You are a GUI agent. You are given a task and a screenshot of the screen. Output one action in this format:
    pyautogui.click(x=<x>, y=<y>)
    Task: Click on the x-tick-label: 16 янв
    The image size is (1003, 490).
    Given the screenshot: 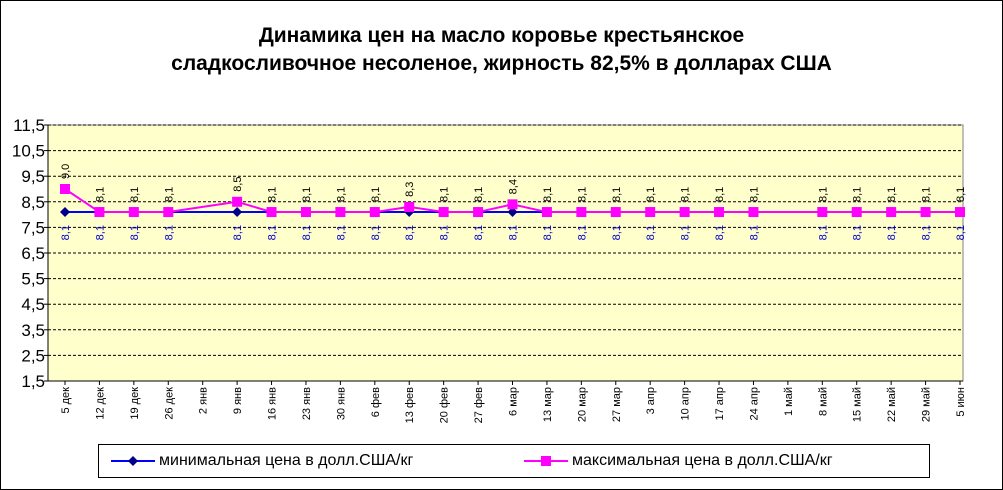 What is the action you would take?
    pyautogui.click(x=273, y=403)
    